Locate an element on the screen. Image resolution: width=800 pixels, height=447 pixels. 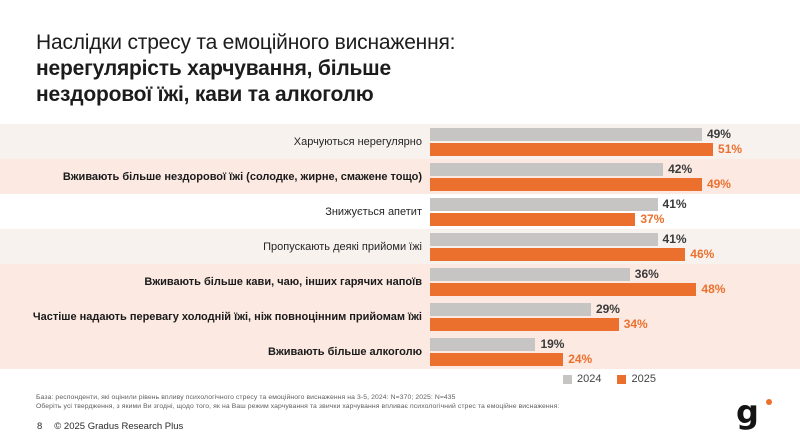
value-label-2024: 42% is located at coordinates (680, 168).